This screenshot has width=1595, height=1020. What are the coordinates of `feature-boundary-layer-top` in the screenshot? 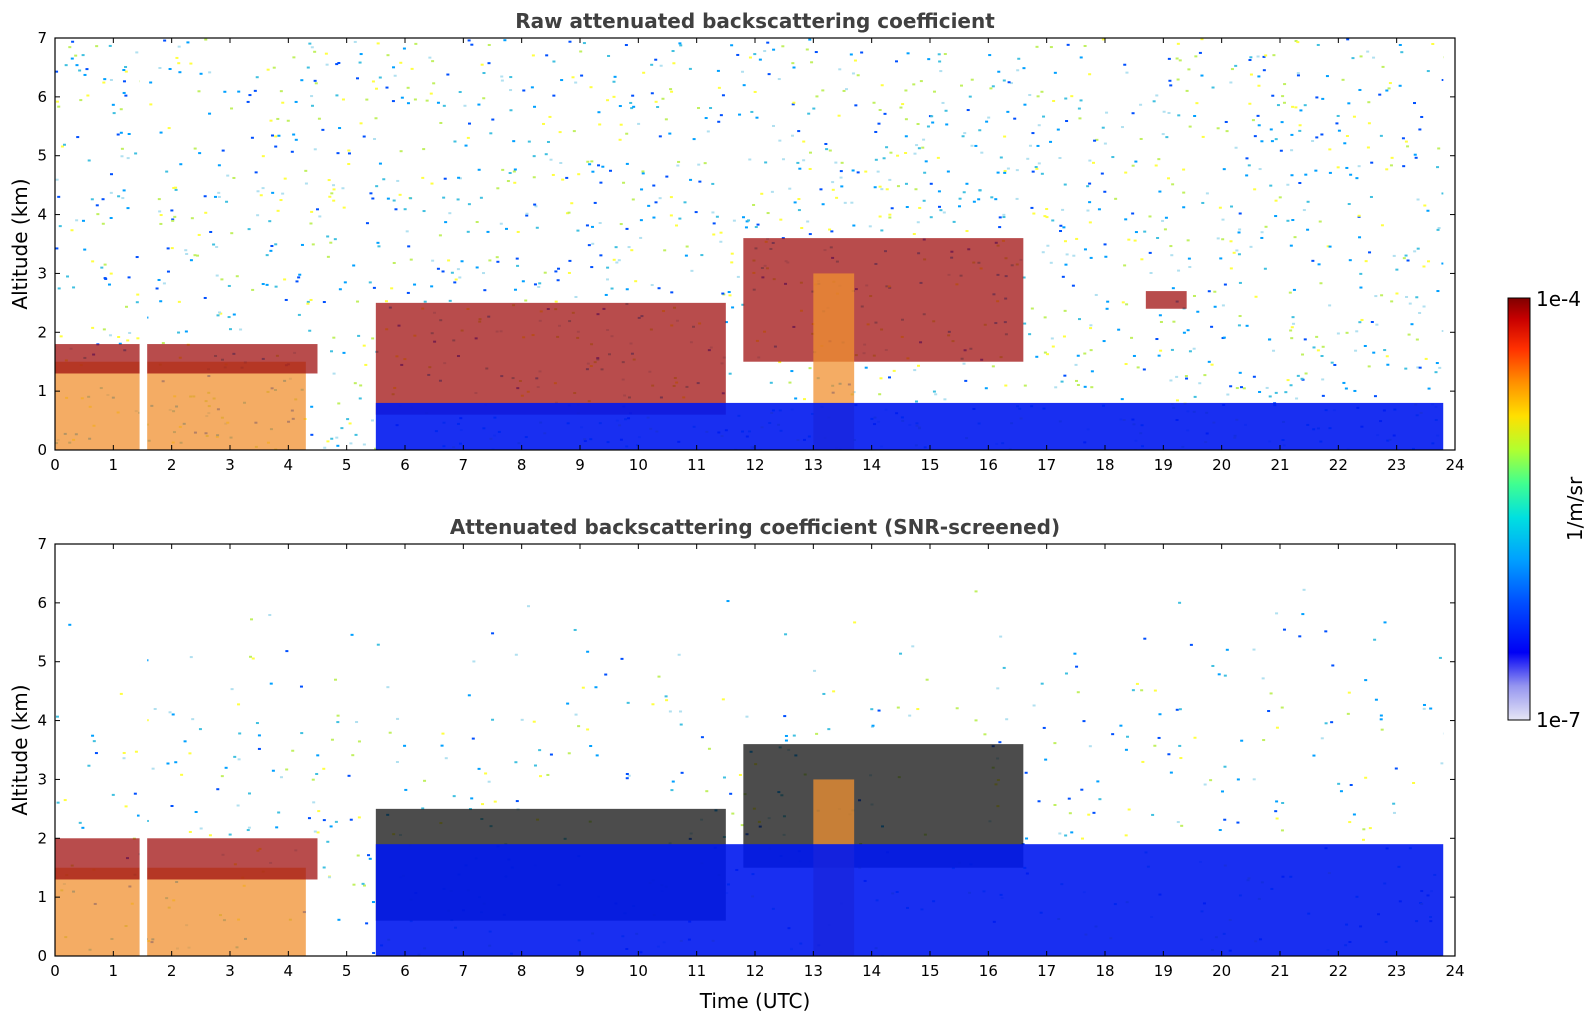 It's located at (186, 859).